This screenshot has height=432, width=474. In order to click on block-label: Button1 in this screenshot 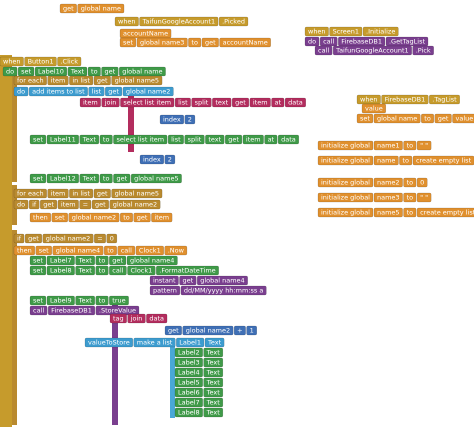, I will do `click(41, 62)`.